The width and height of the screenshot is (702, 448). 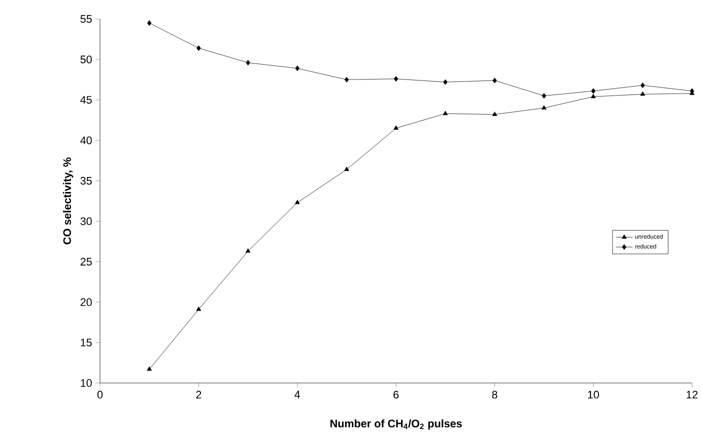 What do you see at coordinates (86, 19) in the screenshot?
I see `y-tick-label: 55` at bounding box center [86, 19].